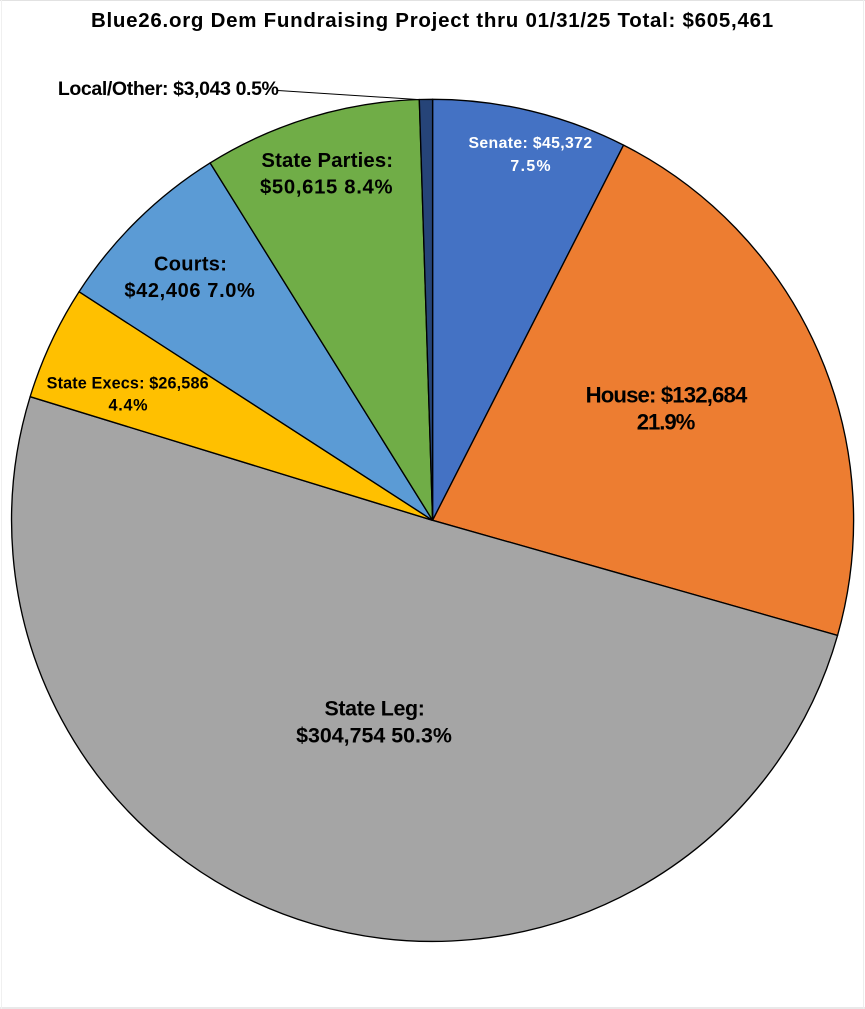 The image size is (865, 1009). What do you see at coordinates (190, 264) in the screenshot?
I see `svg-text: Courts:` at bounding box center [190, 264].